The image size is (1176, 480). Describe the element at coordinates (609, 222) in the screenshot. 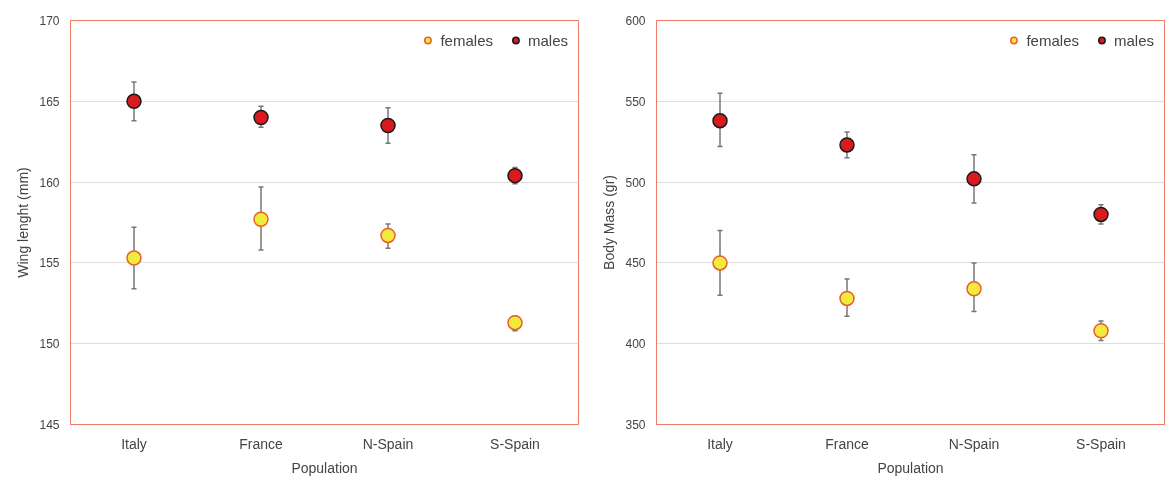

I see `y-axis-title: Body Mass (gr)` at that location.